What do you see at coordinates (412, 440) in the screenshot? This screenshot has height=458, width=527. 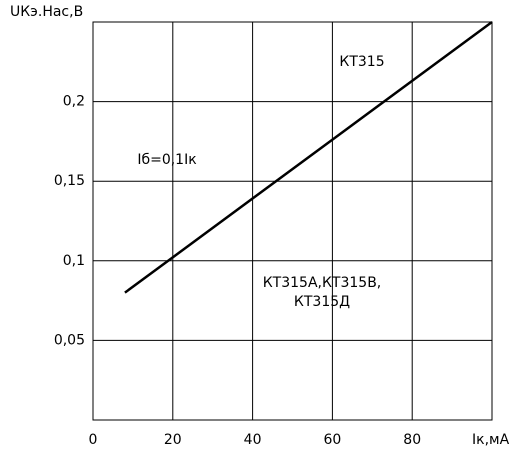 I see `x-tick-label: 80` at bounding box center [412, 440].